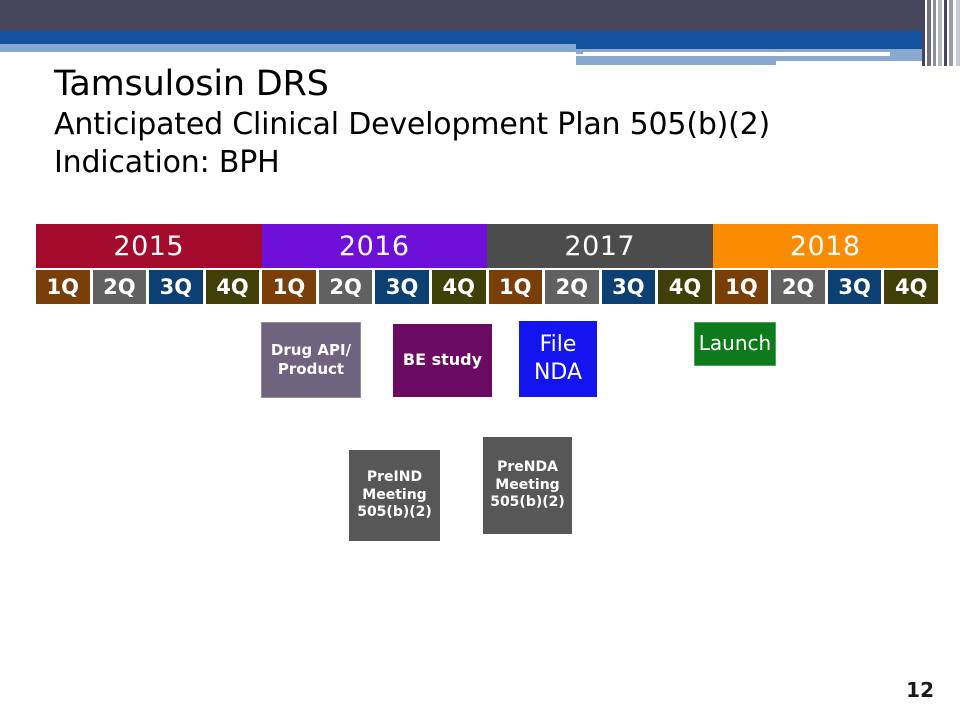 This screenshot has height=720, width=960. I want to click on timeline-quarter-2015-1Q: 1Q, so click(63, 287).